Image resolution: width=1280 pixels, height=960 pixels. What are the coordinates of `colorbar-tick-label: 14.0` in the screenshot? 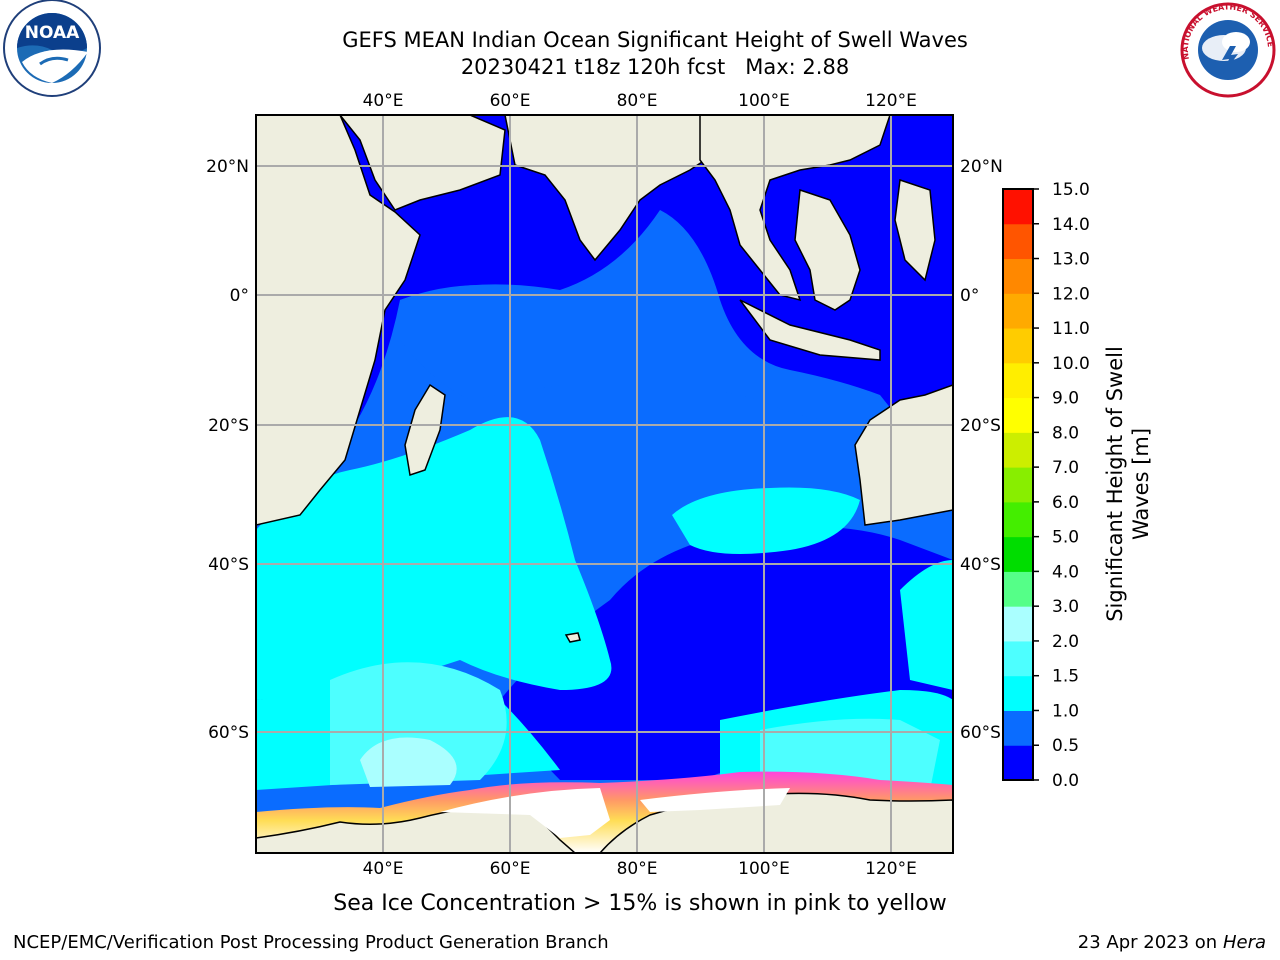 It's located at (1071, 225).